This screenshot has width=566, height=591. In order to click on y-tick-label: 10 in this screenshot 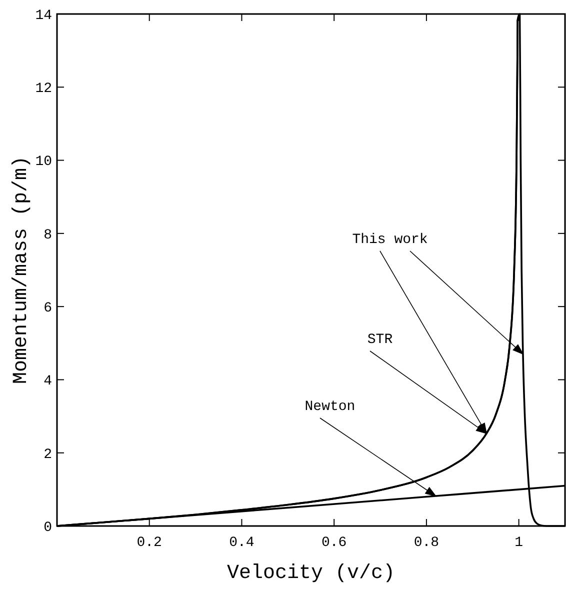, I will do `click(43, 162)`.